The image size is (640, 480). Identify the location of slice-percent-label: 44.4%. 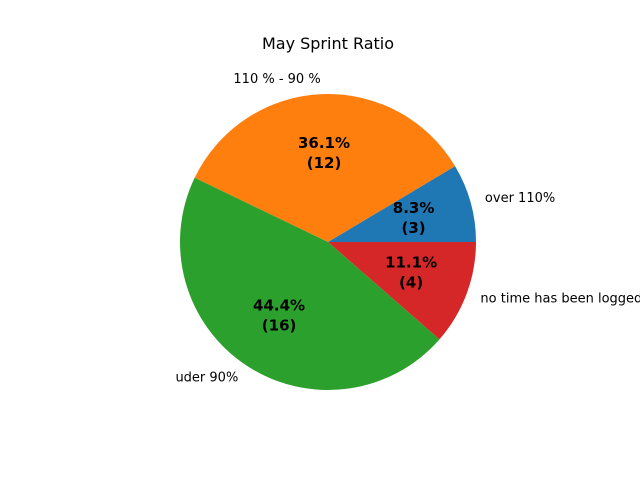
(279, 306).